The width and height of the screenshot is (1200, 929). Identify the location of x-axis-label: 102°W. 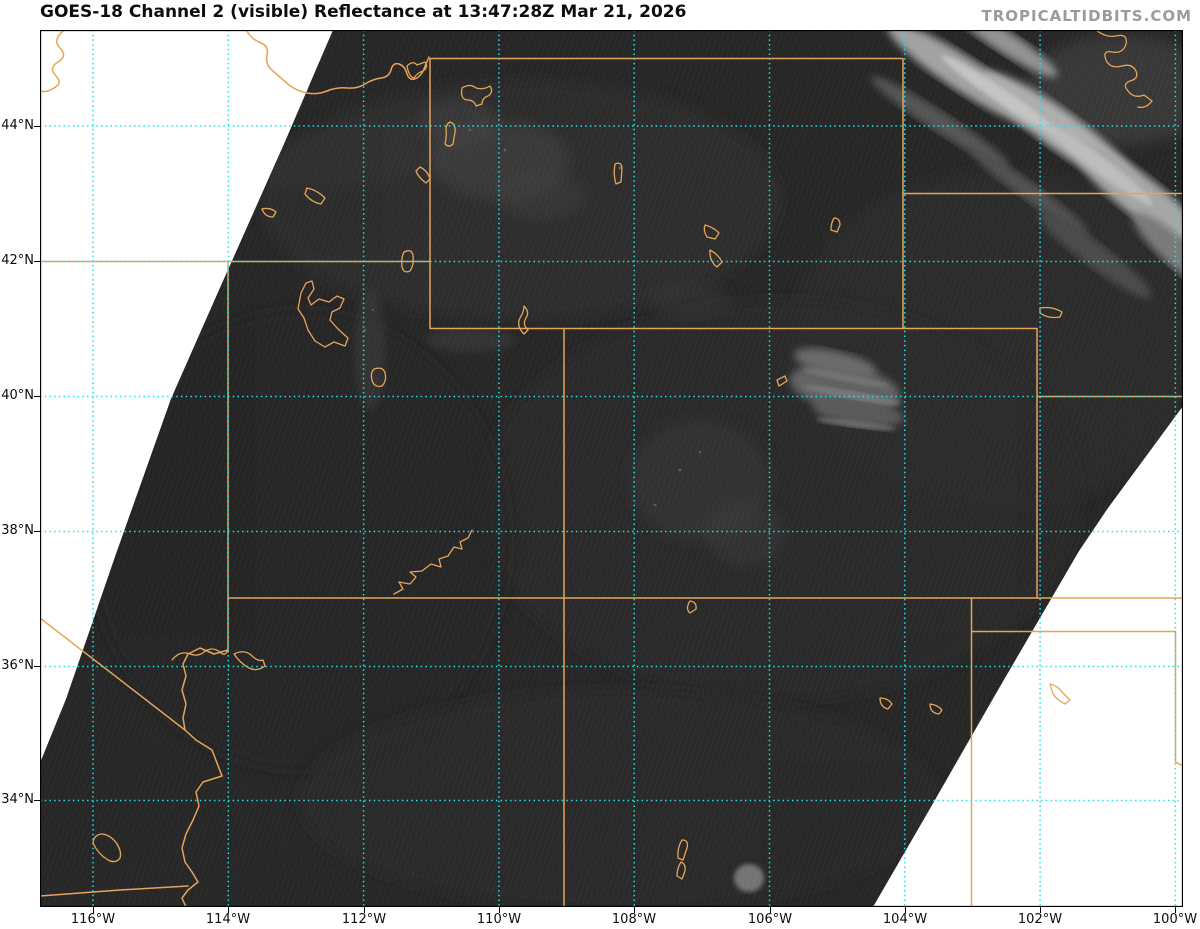
(1040, 919).